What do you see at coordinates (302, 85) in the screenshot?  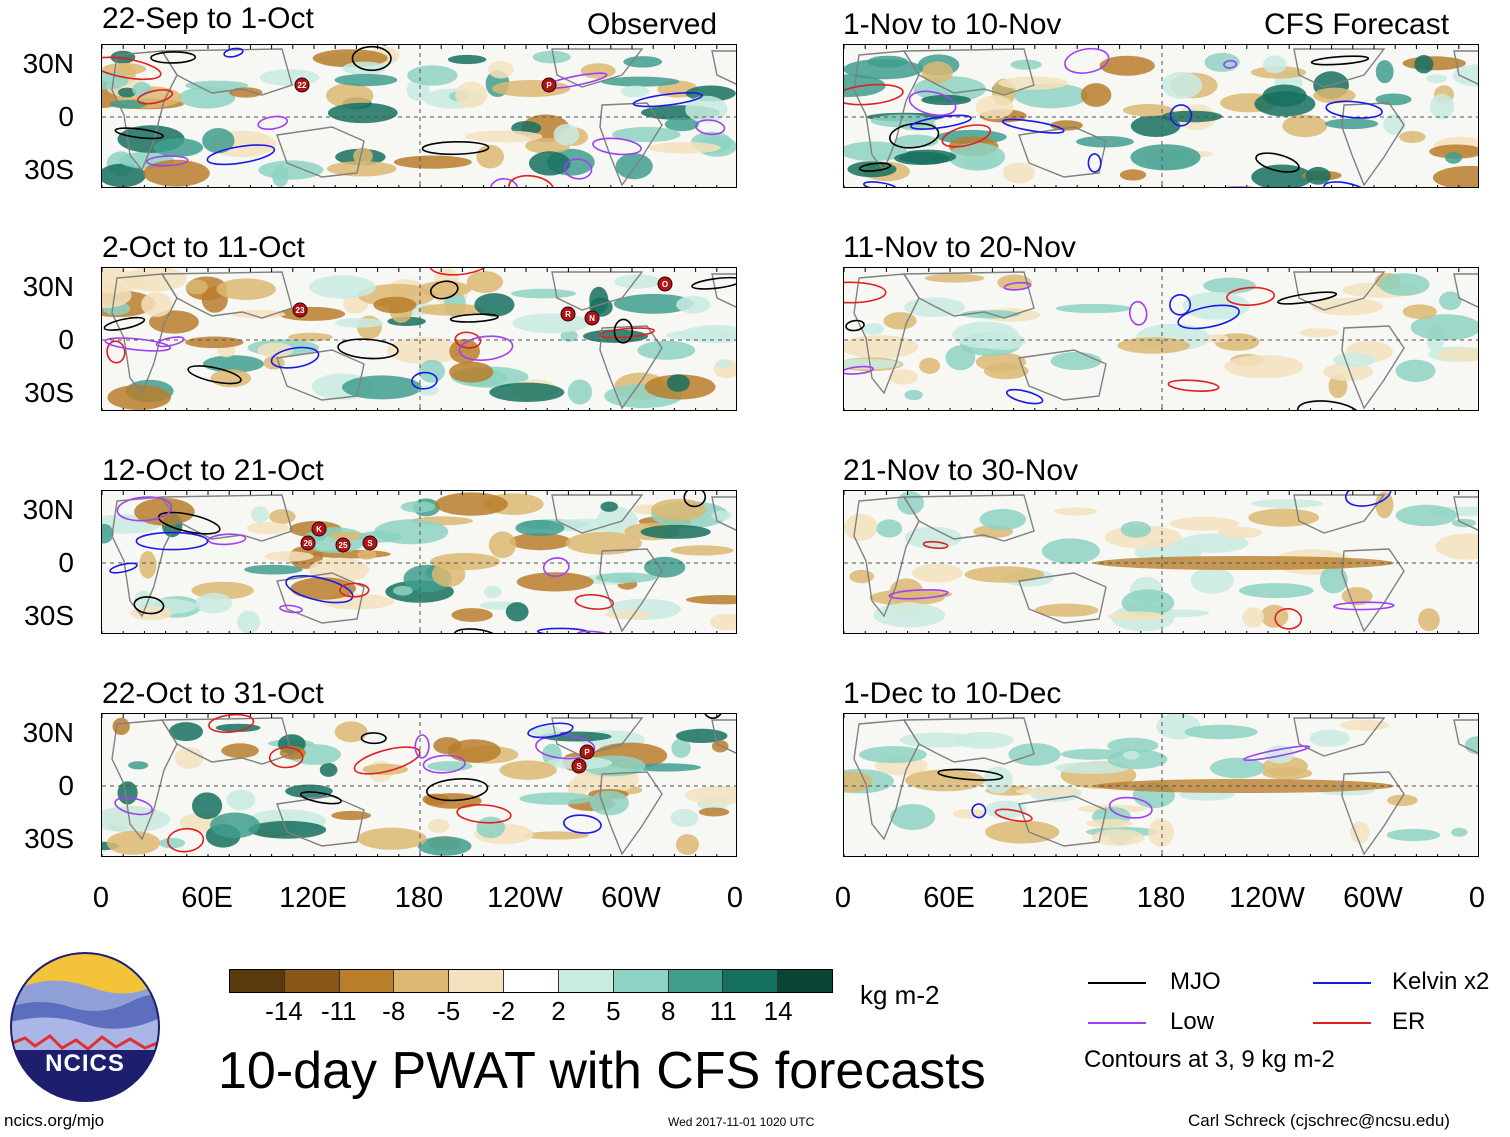 I see `tropical-cyclone-marker: 22` at bounding box center [302, 85].